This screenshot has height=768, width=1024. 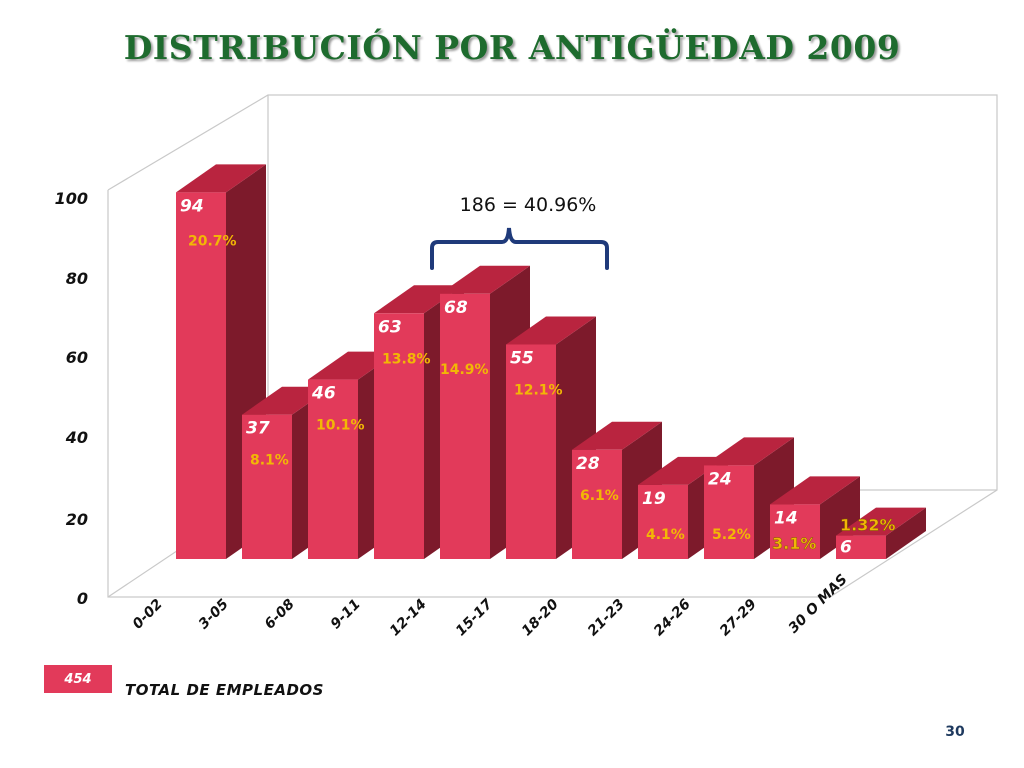 What do you see at coordinates (456, 308) in the screenshot?
I see `value-label: 68` at bounding box center [456, 308].